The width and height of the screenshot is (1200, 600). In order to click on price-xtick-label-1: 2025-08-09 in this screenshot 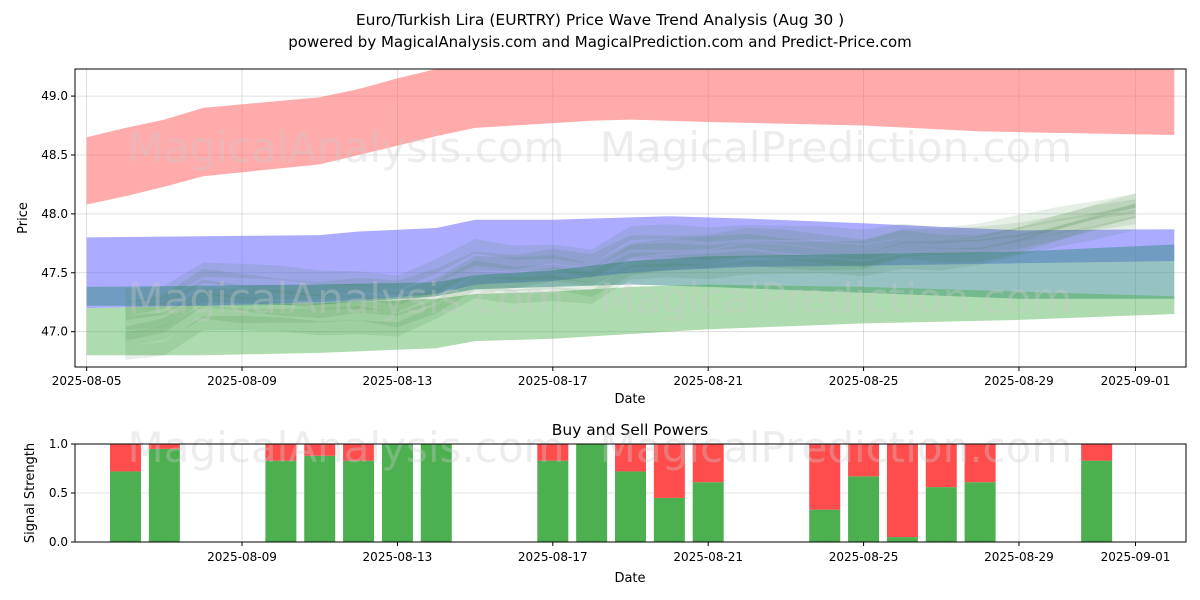, I will do `click(242, 381)`.